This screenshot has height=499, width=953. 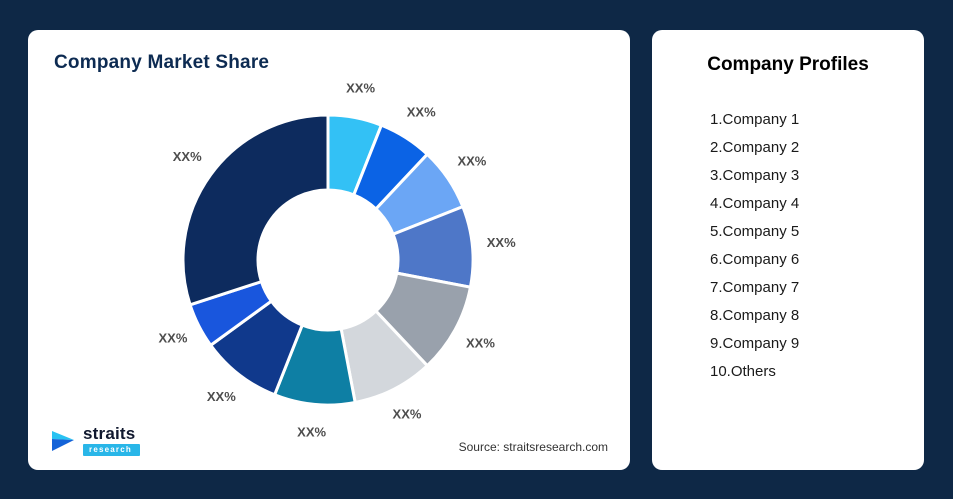 I want to click on straits-logo-icon, so click(x=63, y=441).